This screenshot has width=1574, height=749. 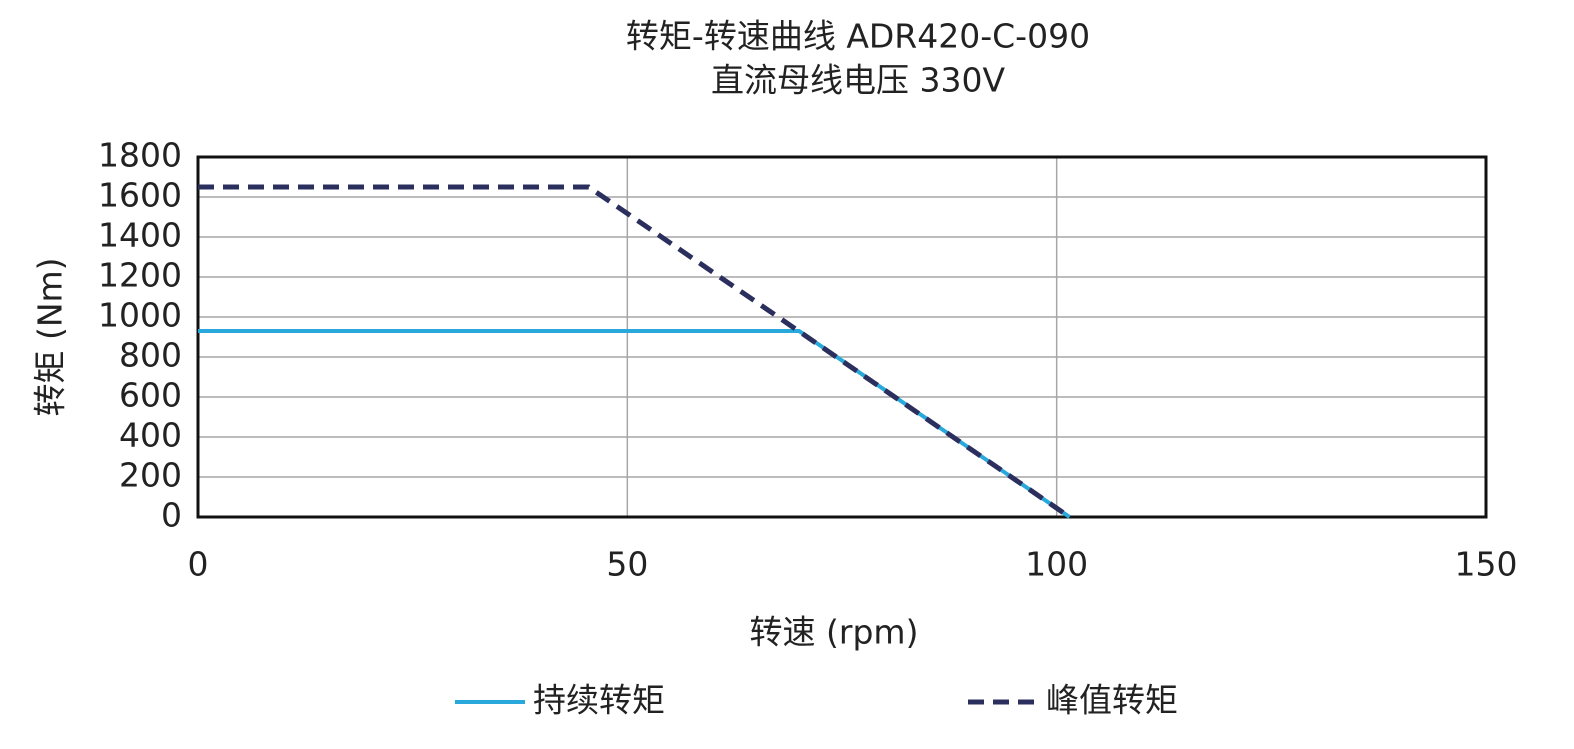 I want to click on x-tick-label: 0, so click(x=198, y=564).